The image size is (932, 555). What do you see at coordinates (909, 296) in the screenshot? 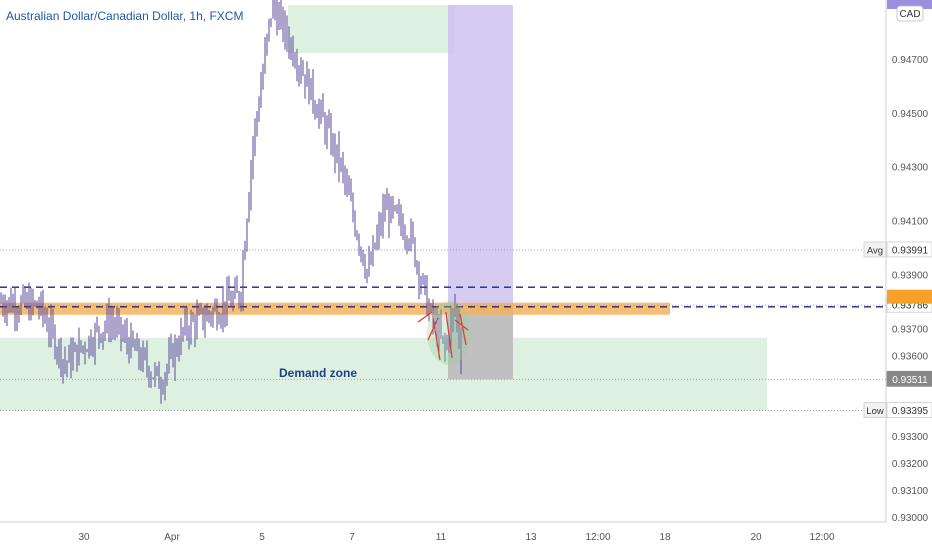
I see `current-price-tag` at bounding box center [909, 296].